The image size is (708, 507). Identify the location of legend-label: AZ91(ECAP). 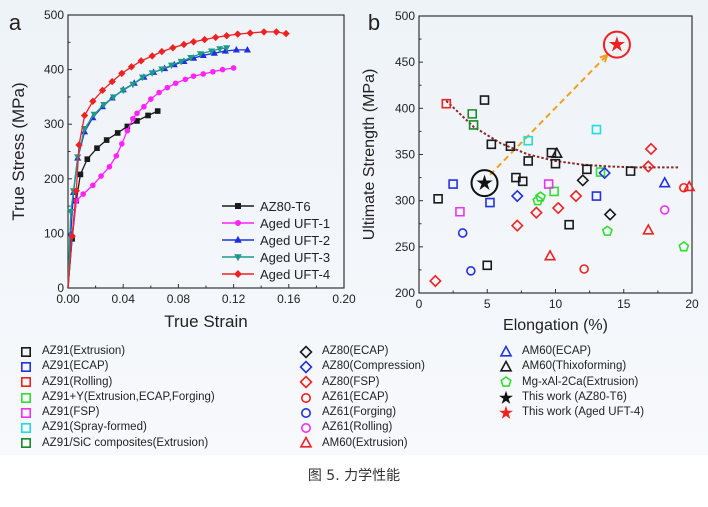
(75, 366).